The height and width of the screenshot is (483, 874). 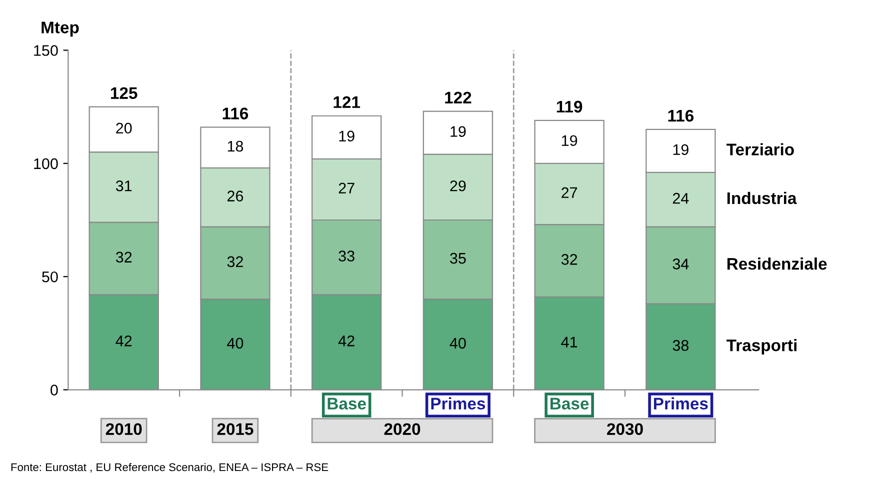 What do you see at coordinates (762, 198) in the screenshot?
I see `series-label: Industria` at bounding box center [762, 198].